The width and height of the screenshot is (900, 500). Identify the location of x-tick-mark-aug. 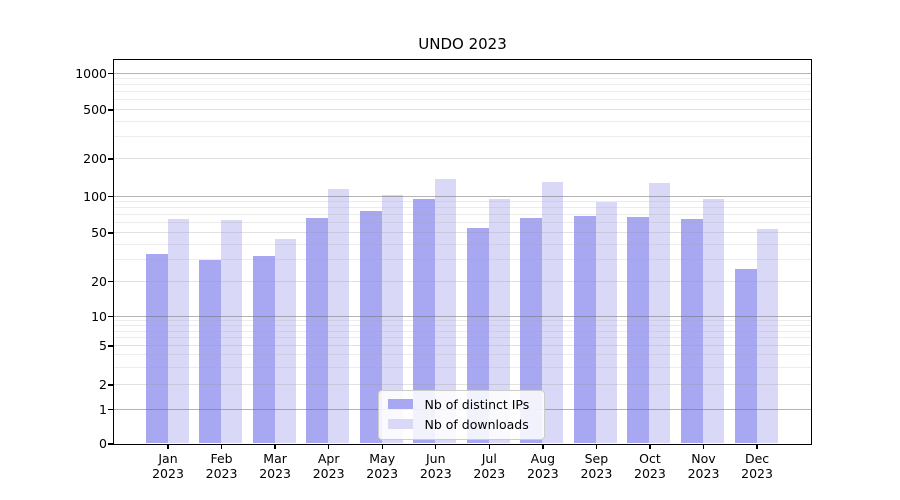
(543, 446).